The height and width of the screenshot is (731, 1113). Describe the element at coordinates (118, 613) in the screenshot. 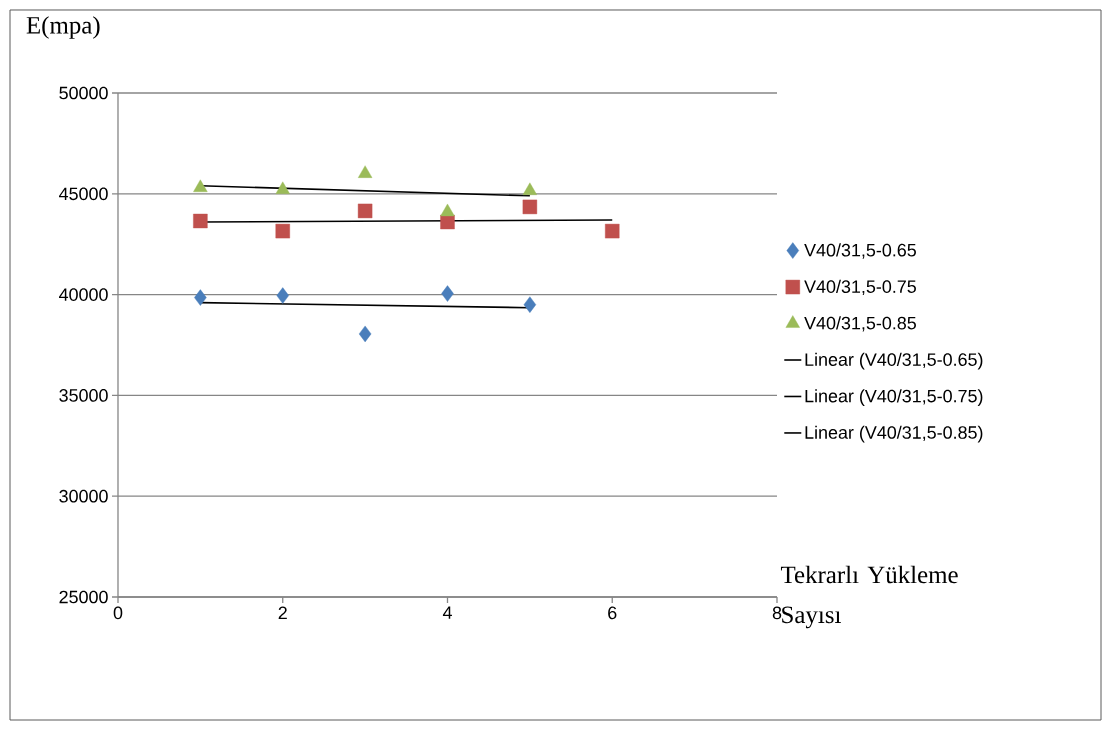

I see `x-tick-label: 0` at that location.